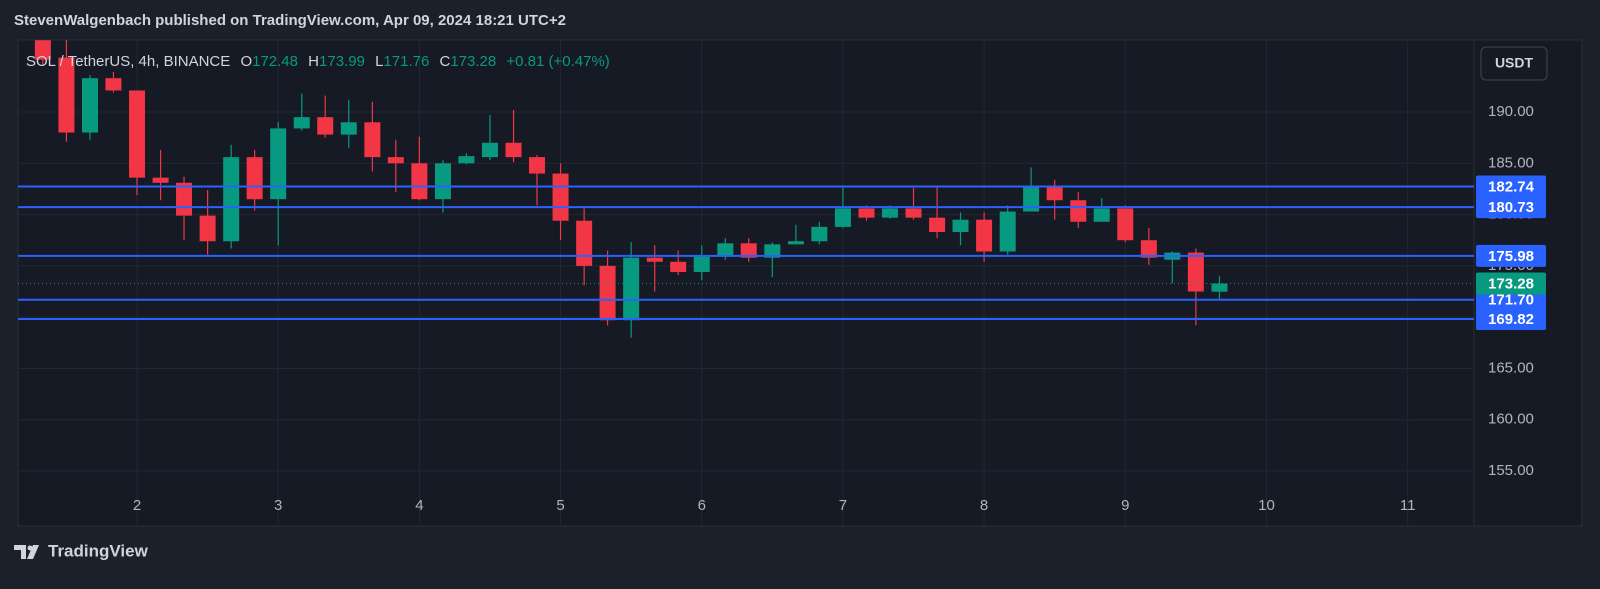  Describe the element at coordinates (419, 505) in the screenshot. I see `x-tick-label: 4` at that location.